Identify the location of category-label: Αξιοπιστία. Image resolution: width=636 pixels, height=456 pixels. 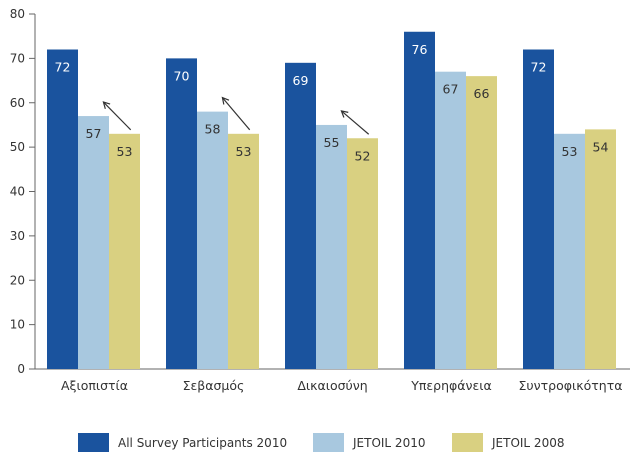
(94, 385).